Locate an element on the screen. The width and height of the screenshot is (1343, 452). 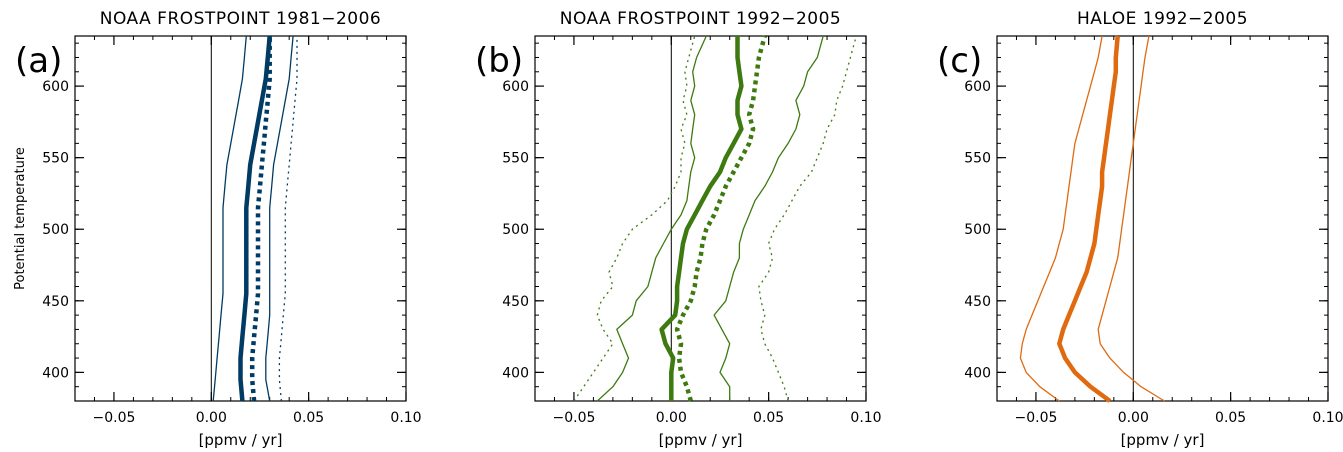
panel-title: HALOE 1992−2005 is located at coordinates (1162, 19).